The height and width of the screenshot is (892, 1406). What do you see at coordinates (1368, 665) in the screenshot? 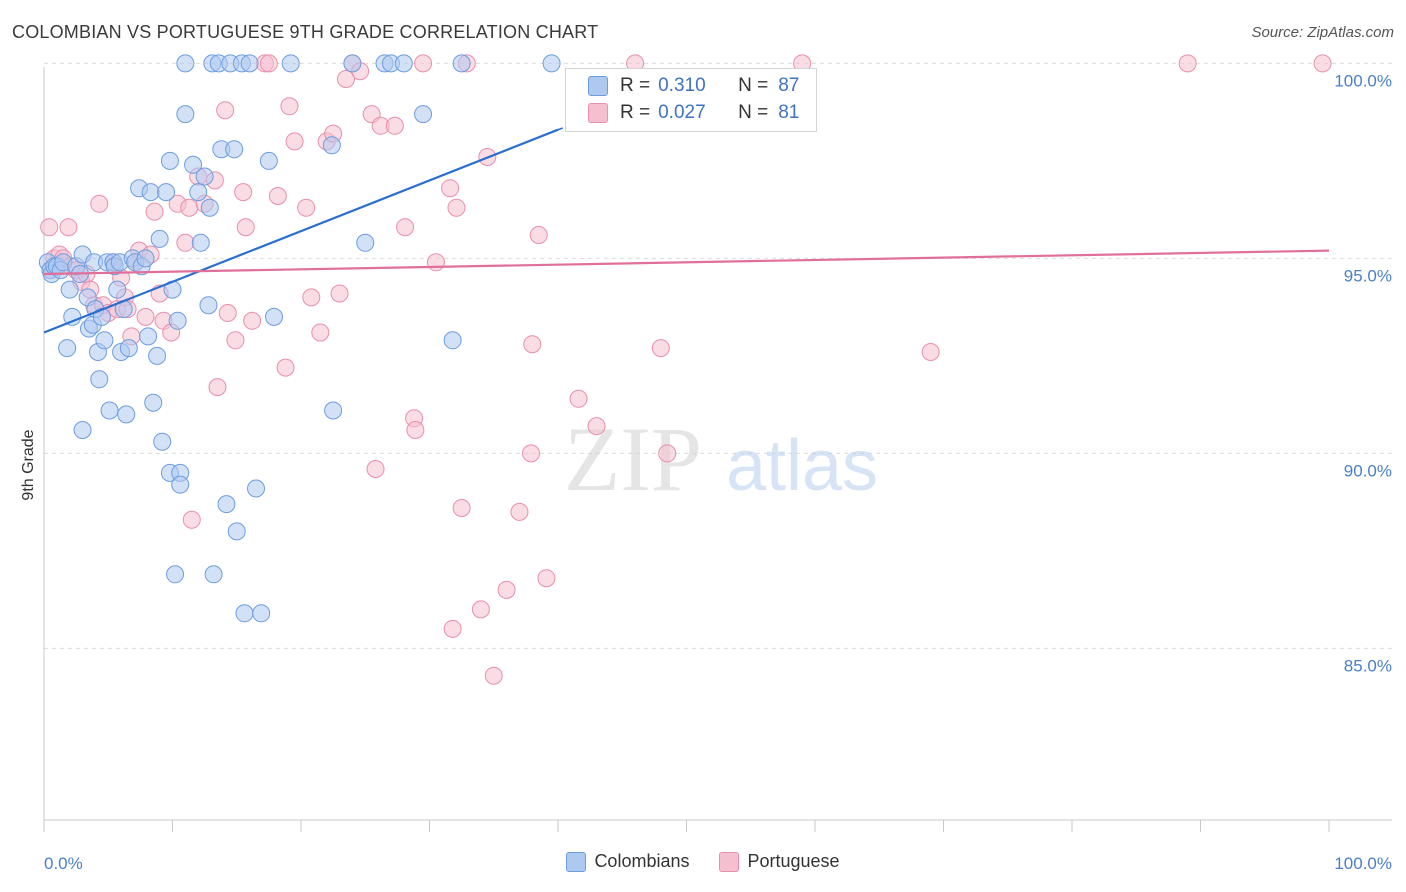
I see `y-tick-label: 85.0%` at bounding box center [1368, 665].